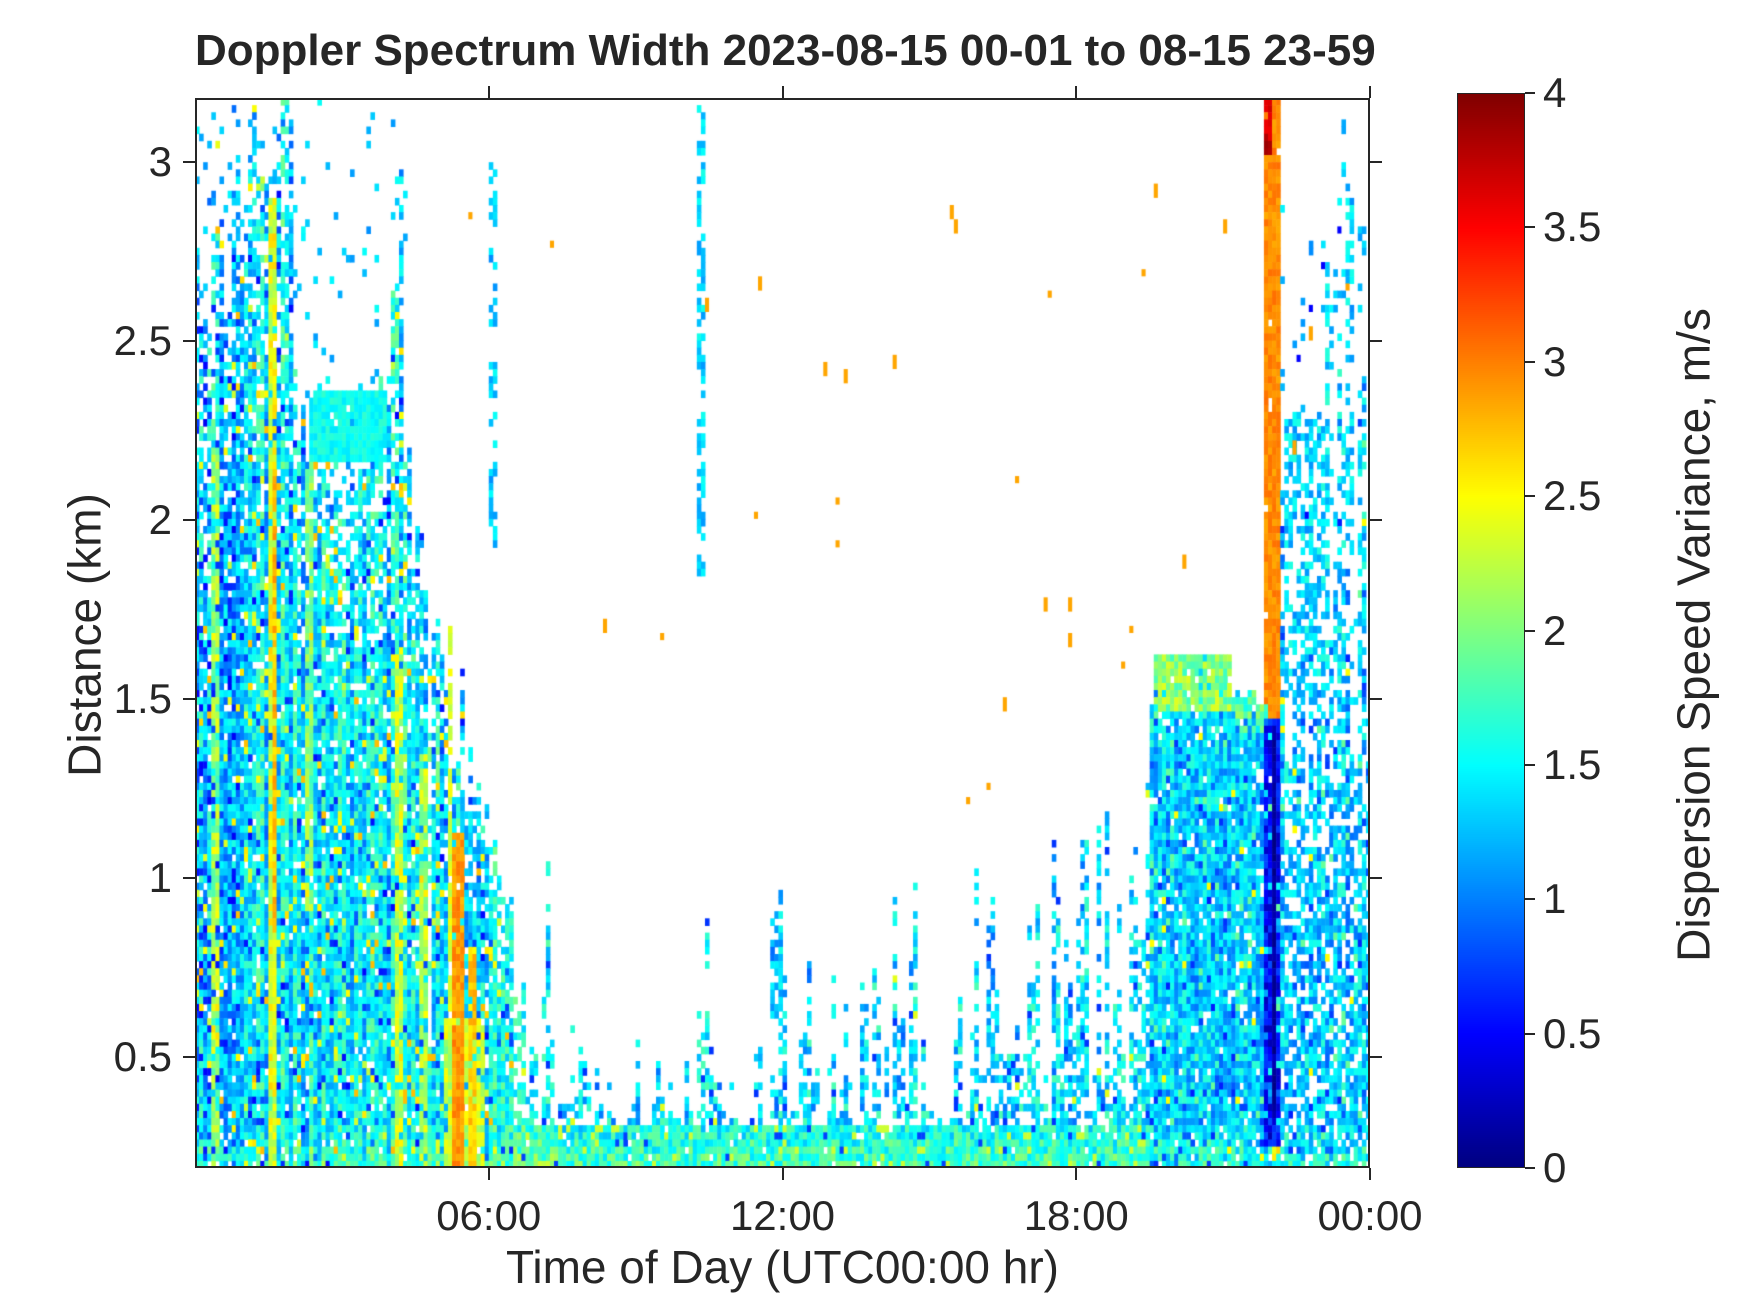 Image resolution: width=1750 pixels, height=1313 pixels. Describe the element at coordinates (160, 162) in the screenshot. I see `y-tick-label: 3` at that location.